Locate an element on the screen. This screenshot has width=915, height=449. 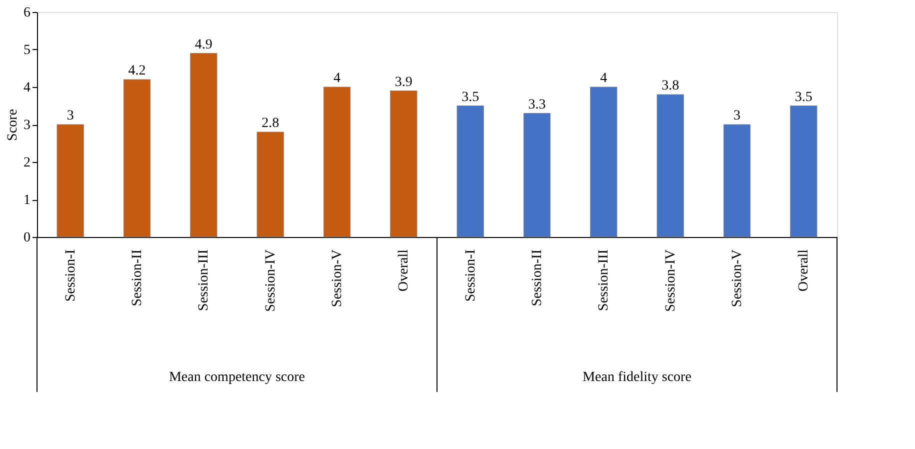
y-tick-label: 0 is located at coordinates (27, 238).